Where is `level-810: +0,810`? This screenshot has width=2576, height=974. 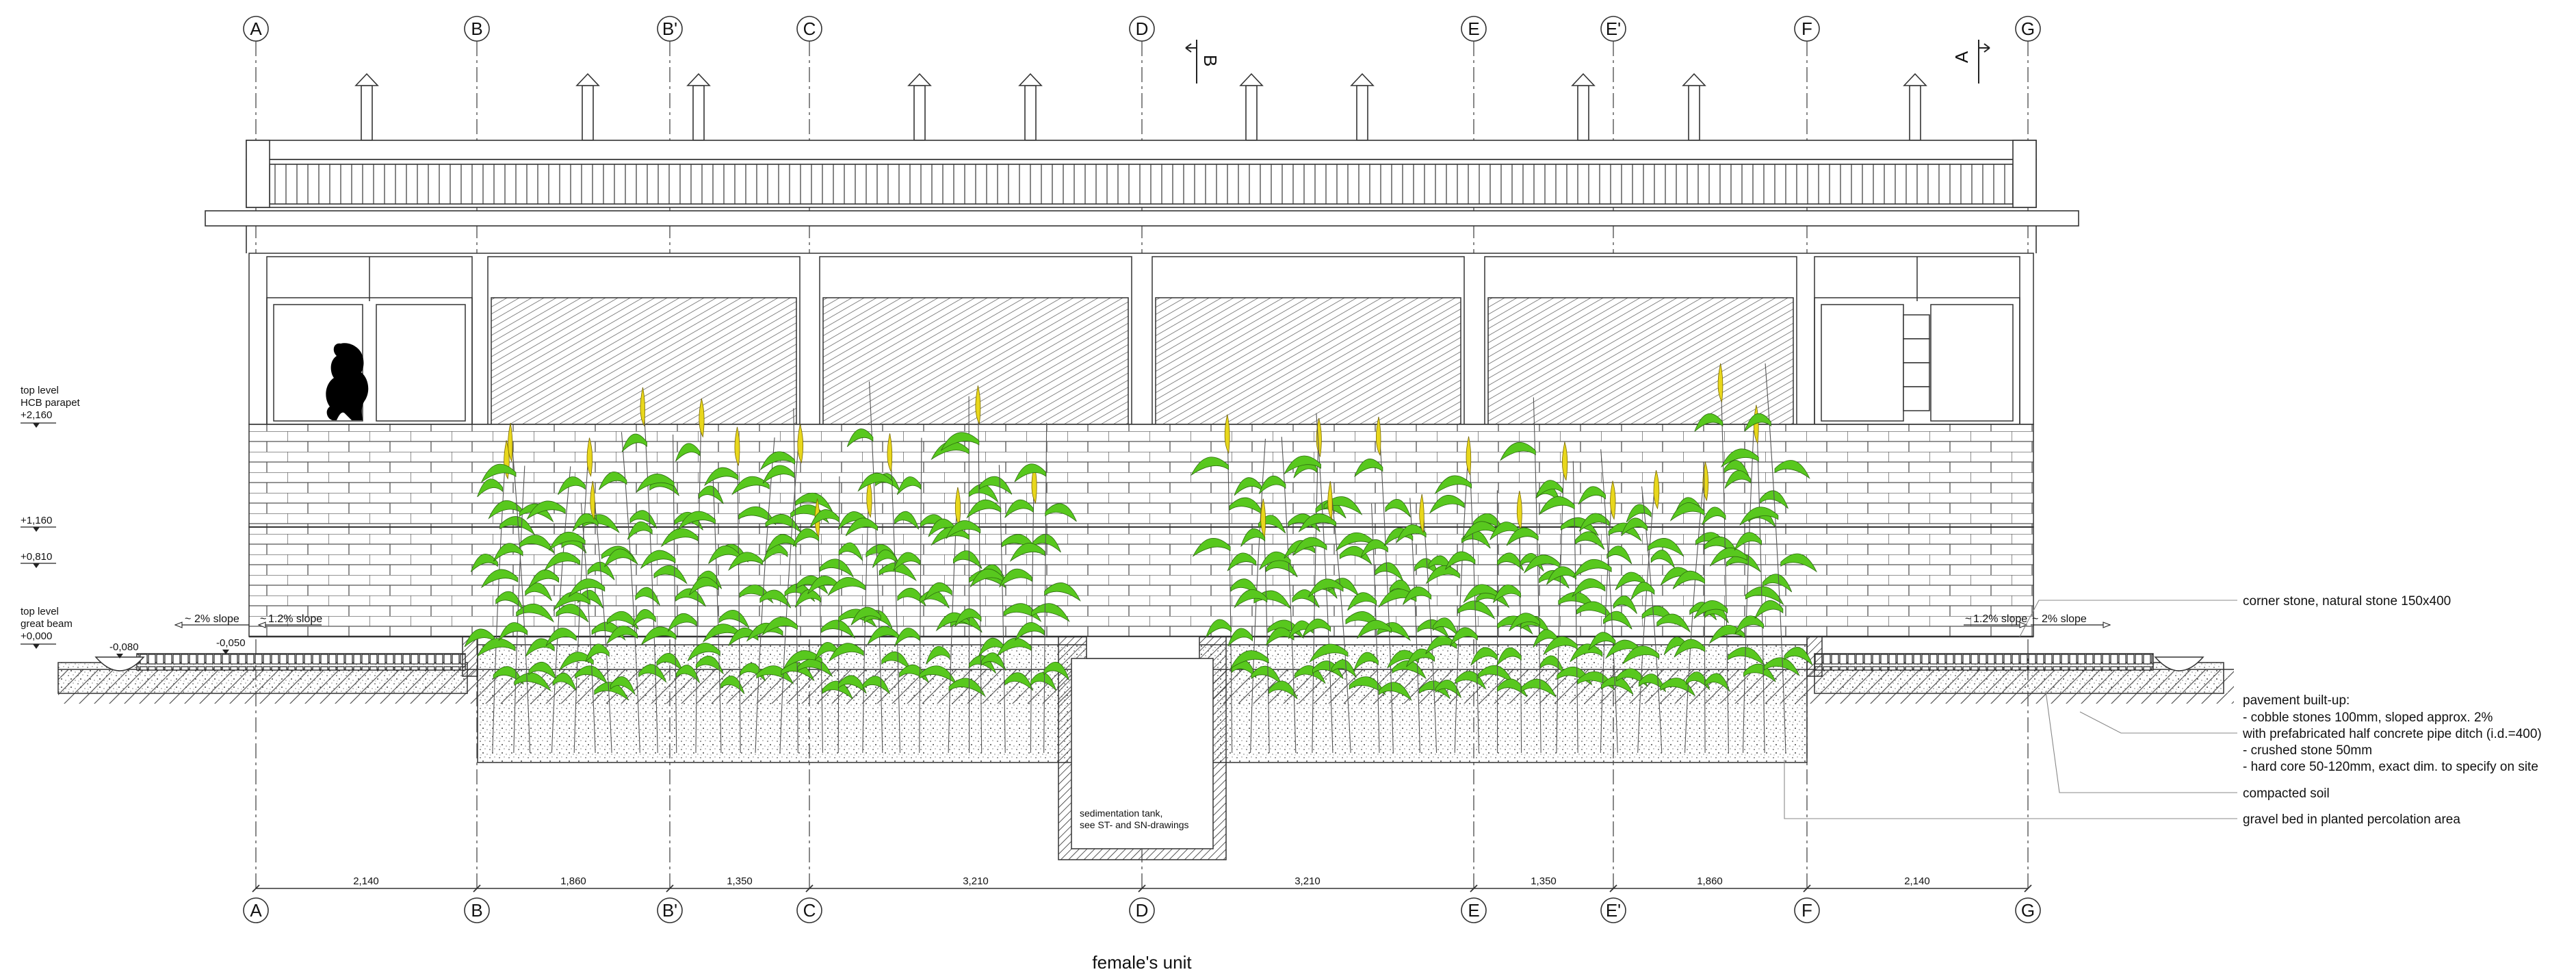 level-810: +0,810 is located at coordinates (38, 559).